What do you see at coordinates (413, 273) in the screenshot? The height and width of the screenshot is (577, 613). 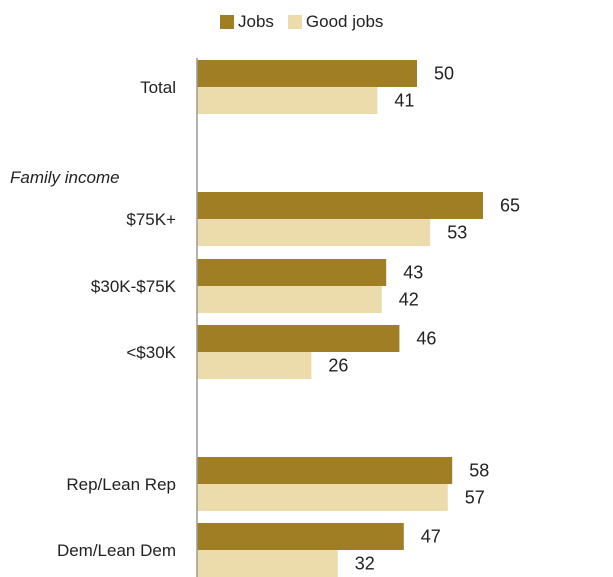 I see `value-label-jobs-30k-75k: 43` at bounding box center [413, 273].